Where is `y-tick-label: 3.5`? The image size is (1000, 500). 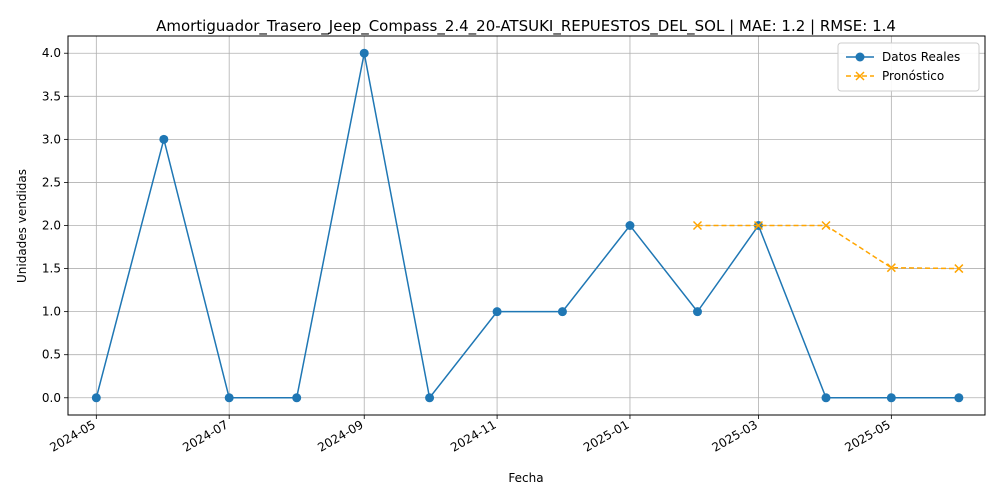
y-tick-label: 3.5 is located at coordinates (51, 96).